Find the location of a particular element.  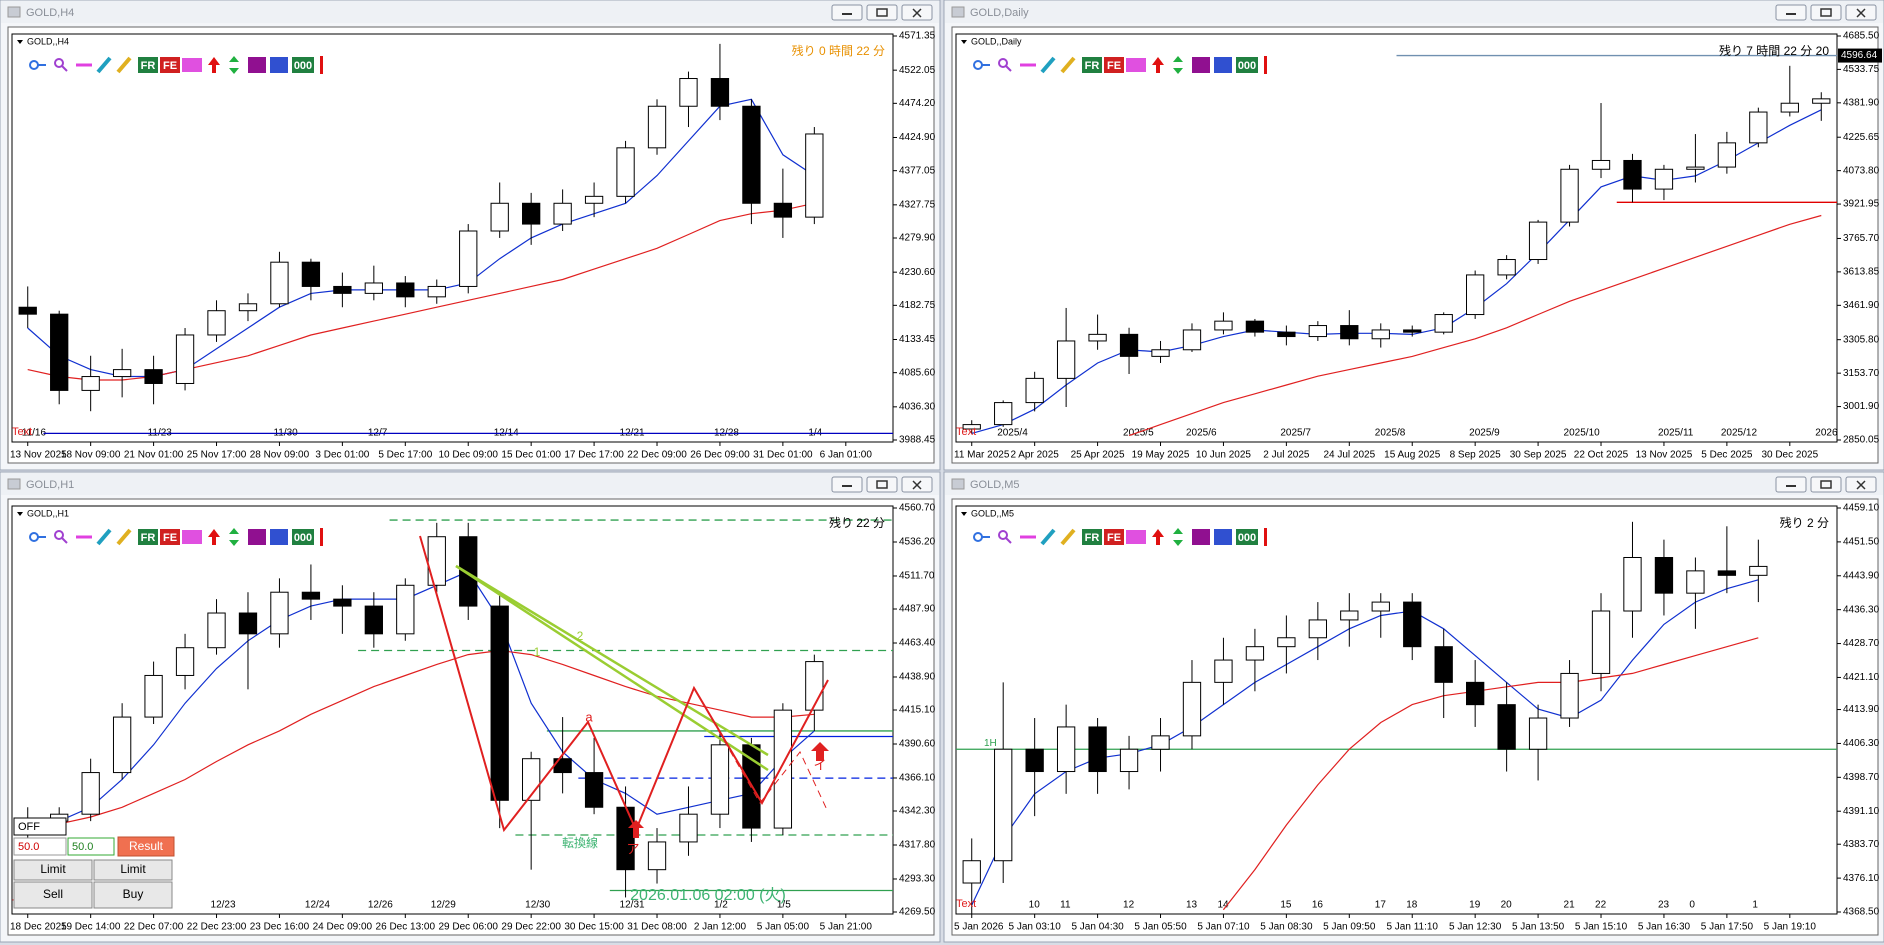

y-tick-label: 4390.60 is located at coordinates (917, 744).